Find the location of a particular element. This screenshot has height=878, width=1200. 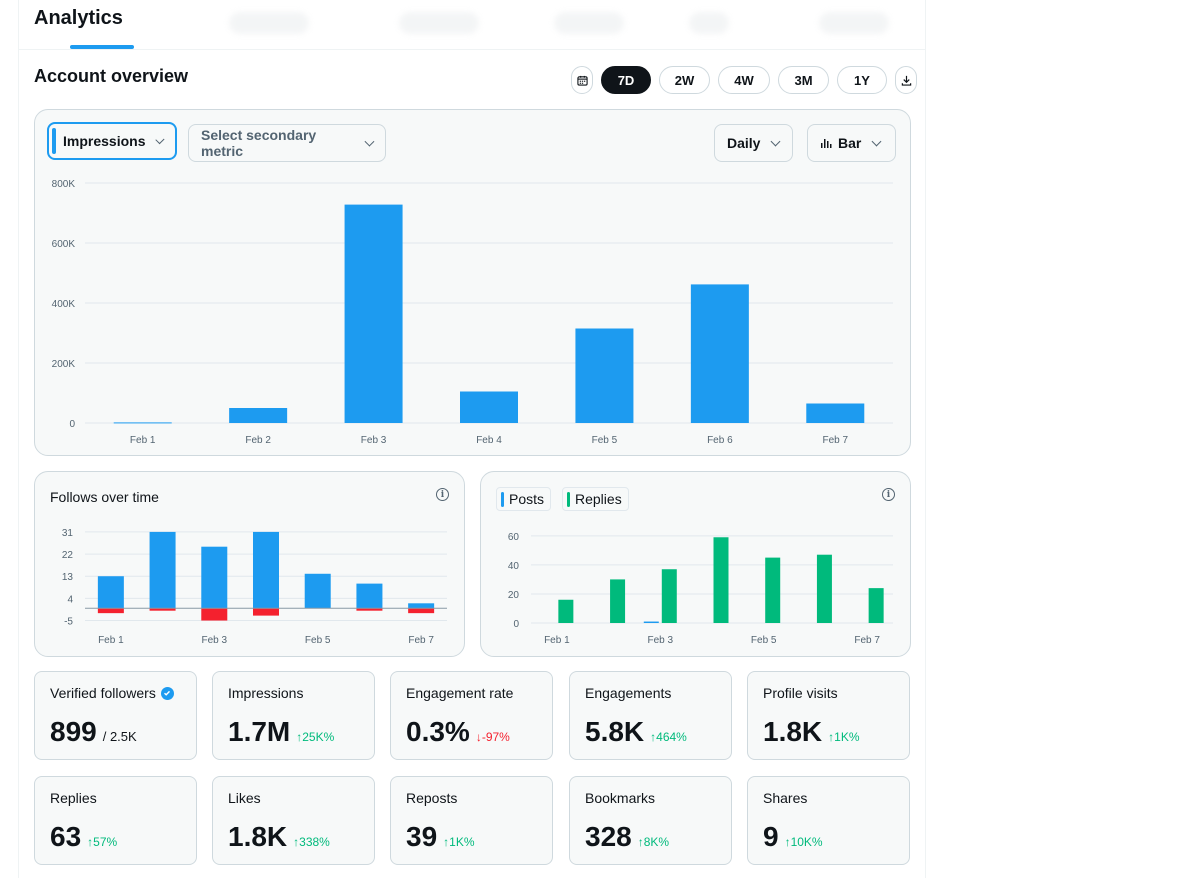

stat-label: Replies is located at coordinates (73, 798).